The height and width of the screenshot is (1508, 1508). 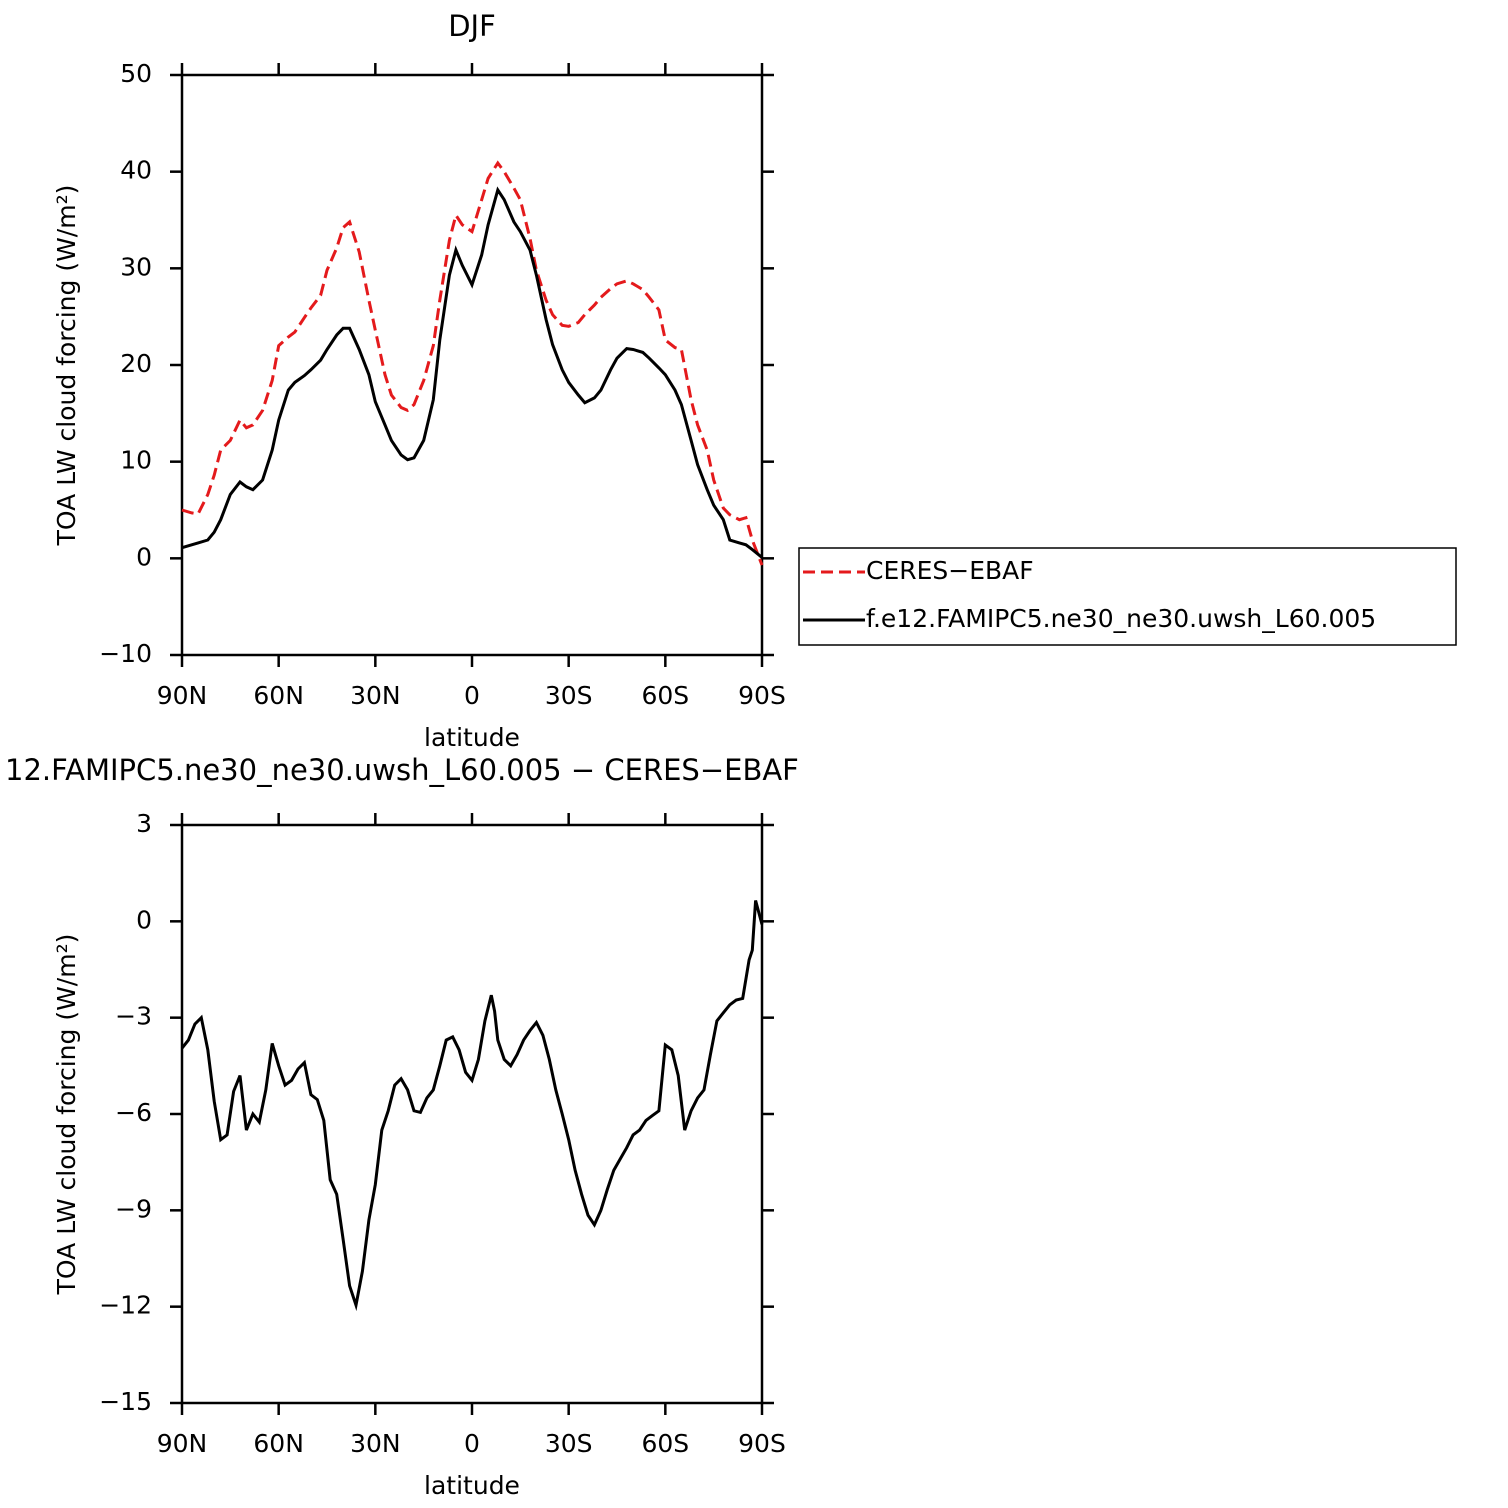 What do you see at coordinates (136, 363) in the screenshot?
I see `y-tick-label: 20` at bounding box center [136, 363].